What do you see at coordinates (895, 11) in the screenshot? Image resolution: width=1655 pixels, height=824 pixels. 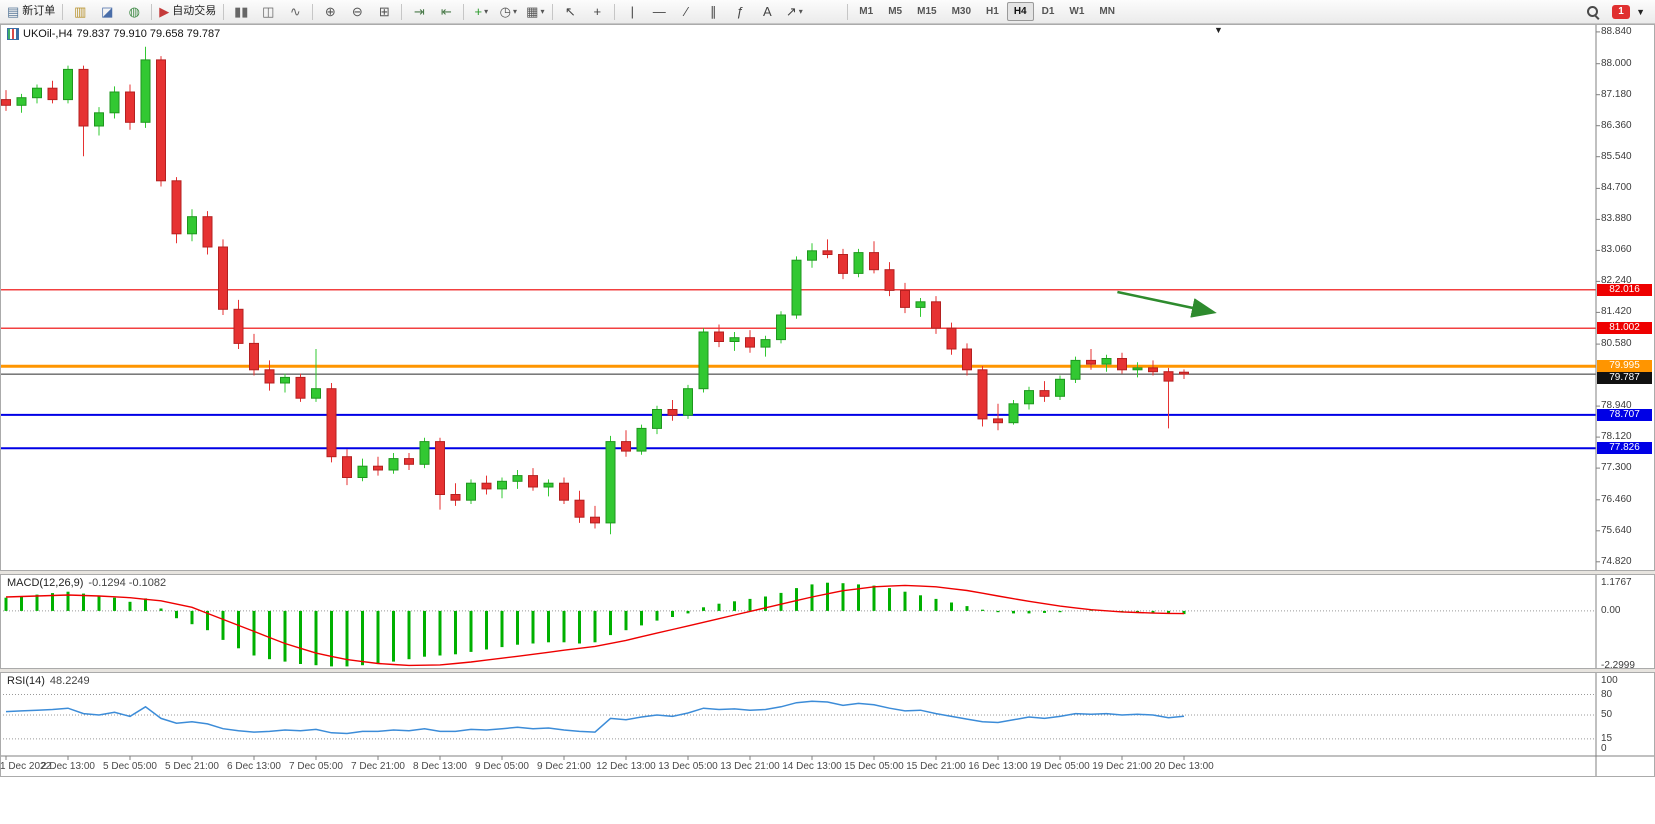 I see `tf-m5-button: M5` at bounding box center [895, 11].